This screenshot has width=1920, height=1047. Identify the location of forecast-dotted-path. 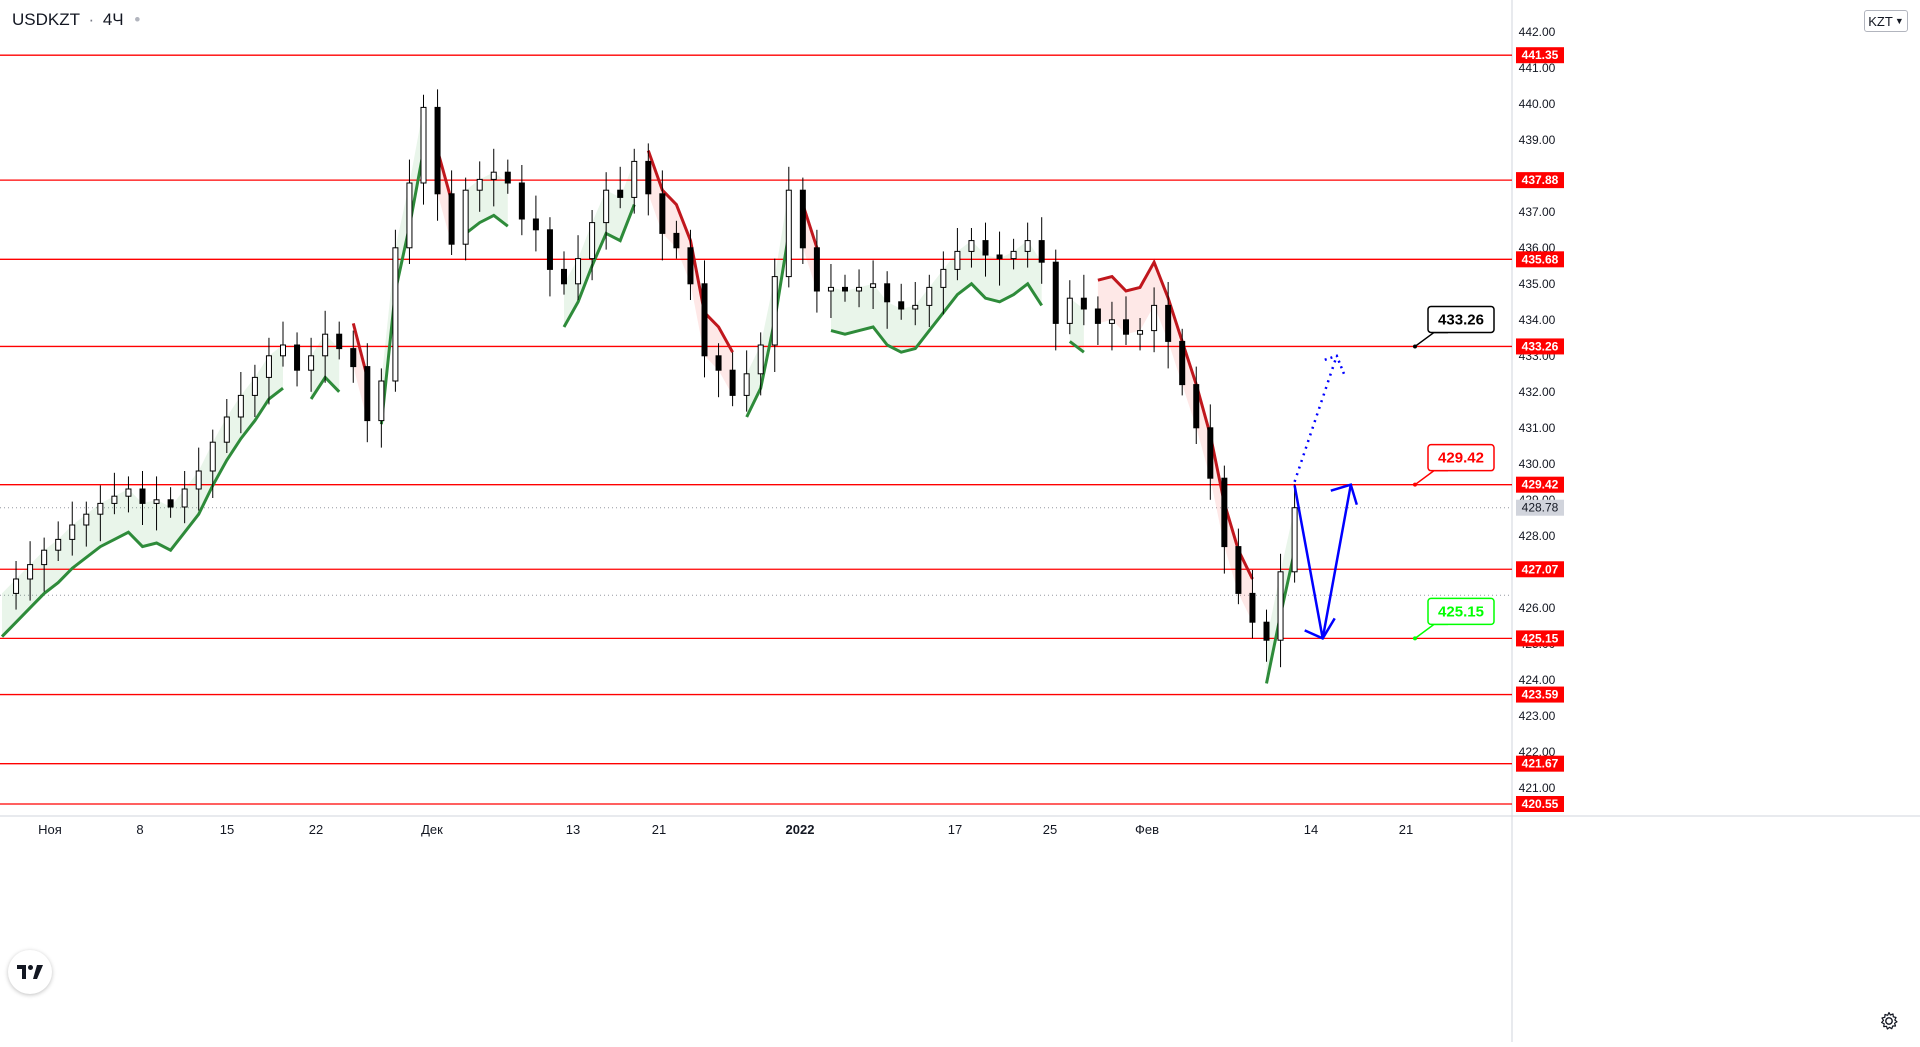
(1315, 419).